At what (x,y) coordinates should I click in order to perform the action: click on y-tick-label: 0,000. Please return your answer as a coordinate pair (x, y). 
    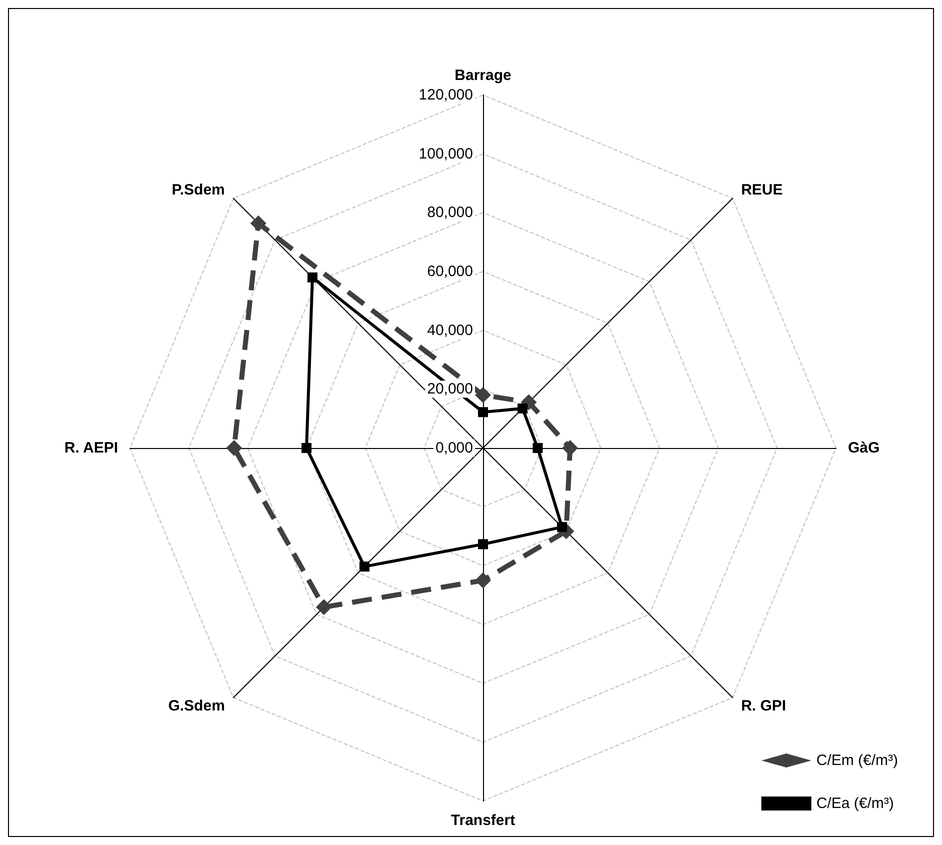
    Looking at the image, I should click on (454, 448).